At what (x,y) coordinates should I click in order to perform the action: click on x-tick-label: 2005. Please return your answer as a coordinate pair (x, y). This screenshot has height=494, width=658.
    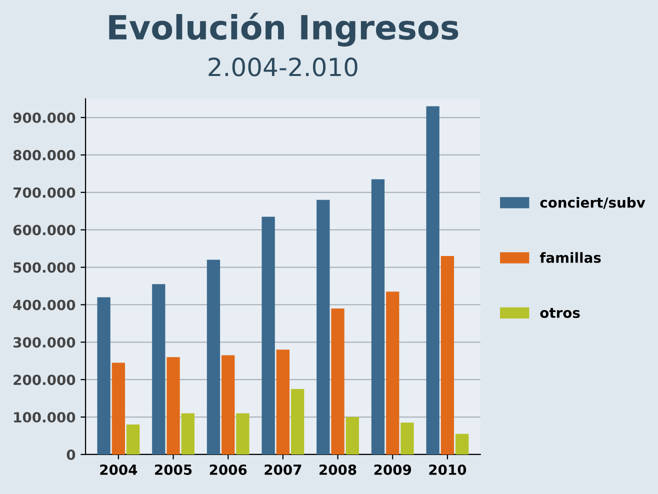
    Looking at the image, I should click on (173, 469).